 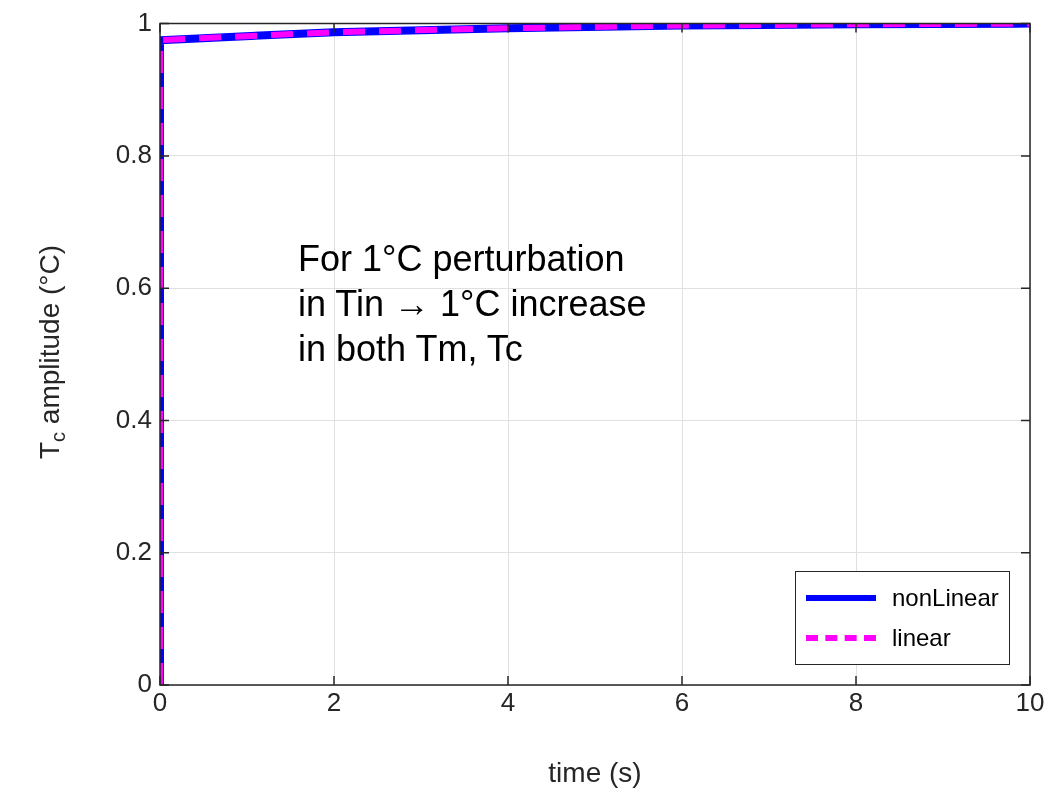 I want to click on x-tick-label: 6, so click(x=682, y=701).